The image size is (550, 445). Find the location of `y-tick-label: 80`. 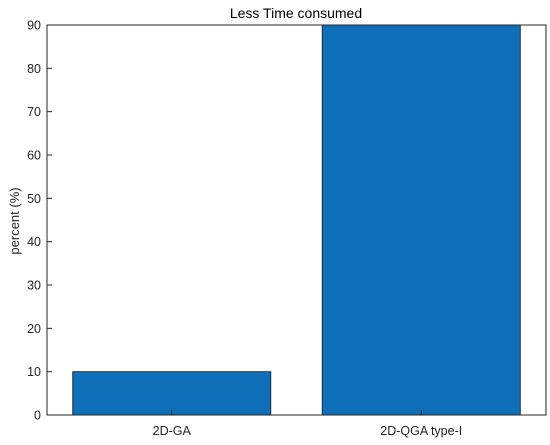

y-tick-label: 80 is located at coordinates (34, 69).